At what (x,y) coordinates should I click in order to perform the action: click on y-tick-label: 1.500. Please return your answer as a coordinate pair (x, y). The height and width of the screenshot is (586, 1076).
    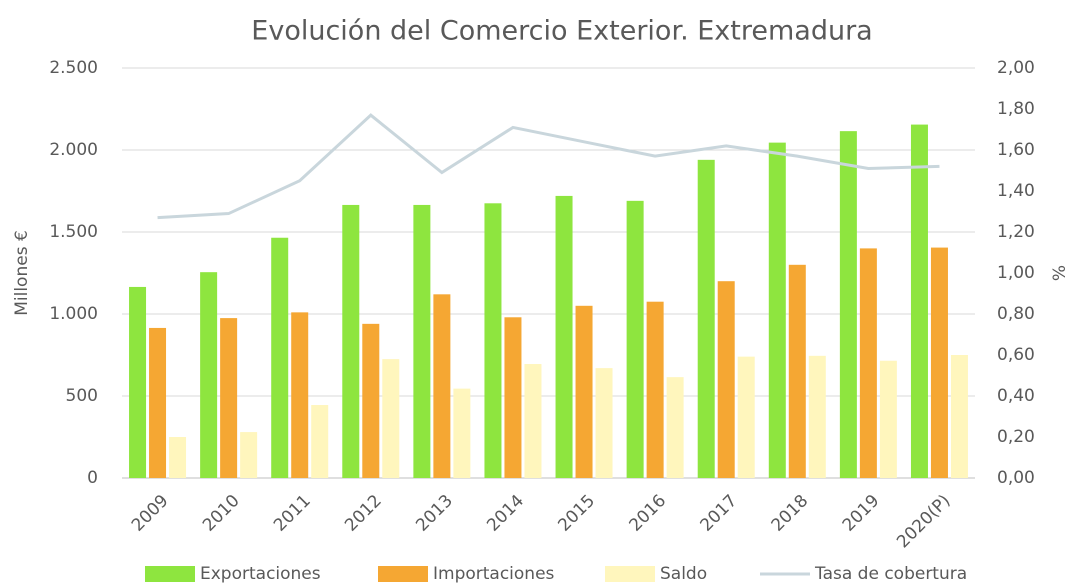
    Looking at the image, I should click on (73, 232).